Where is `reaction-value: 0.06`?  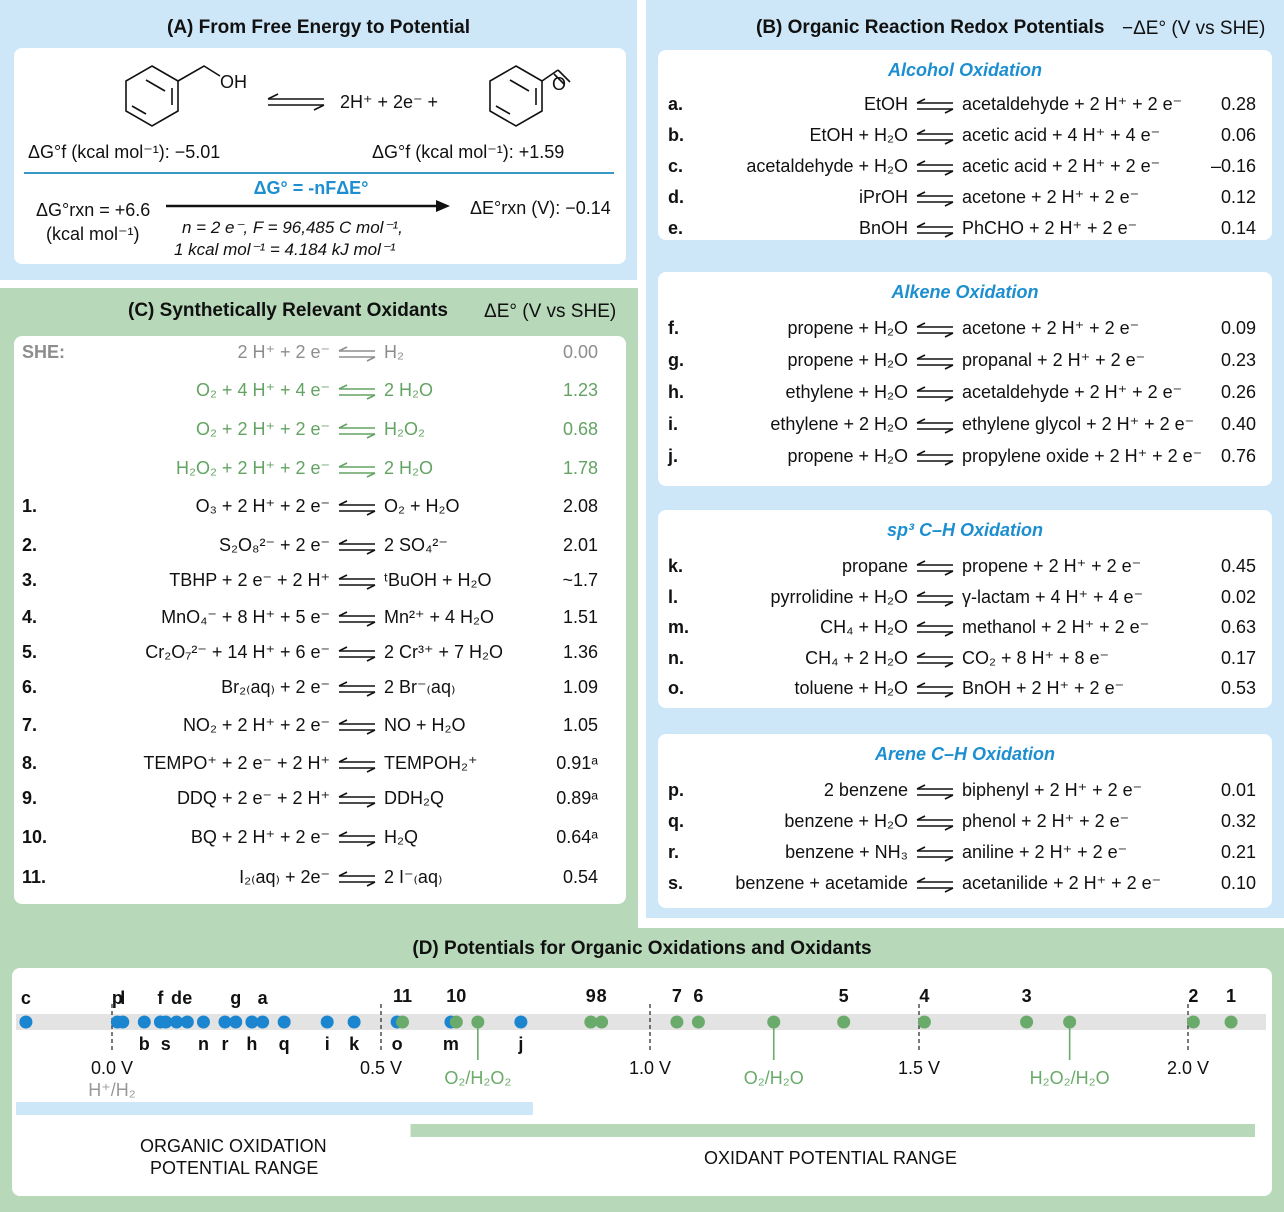
reaction-value: 0.06 is located at coordinates (1238, 135).